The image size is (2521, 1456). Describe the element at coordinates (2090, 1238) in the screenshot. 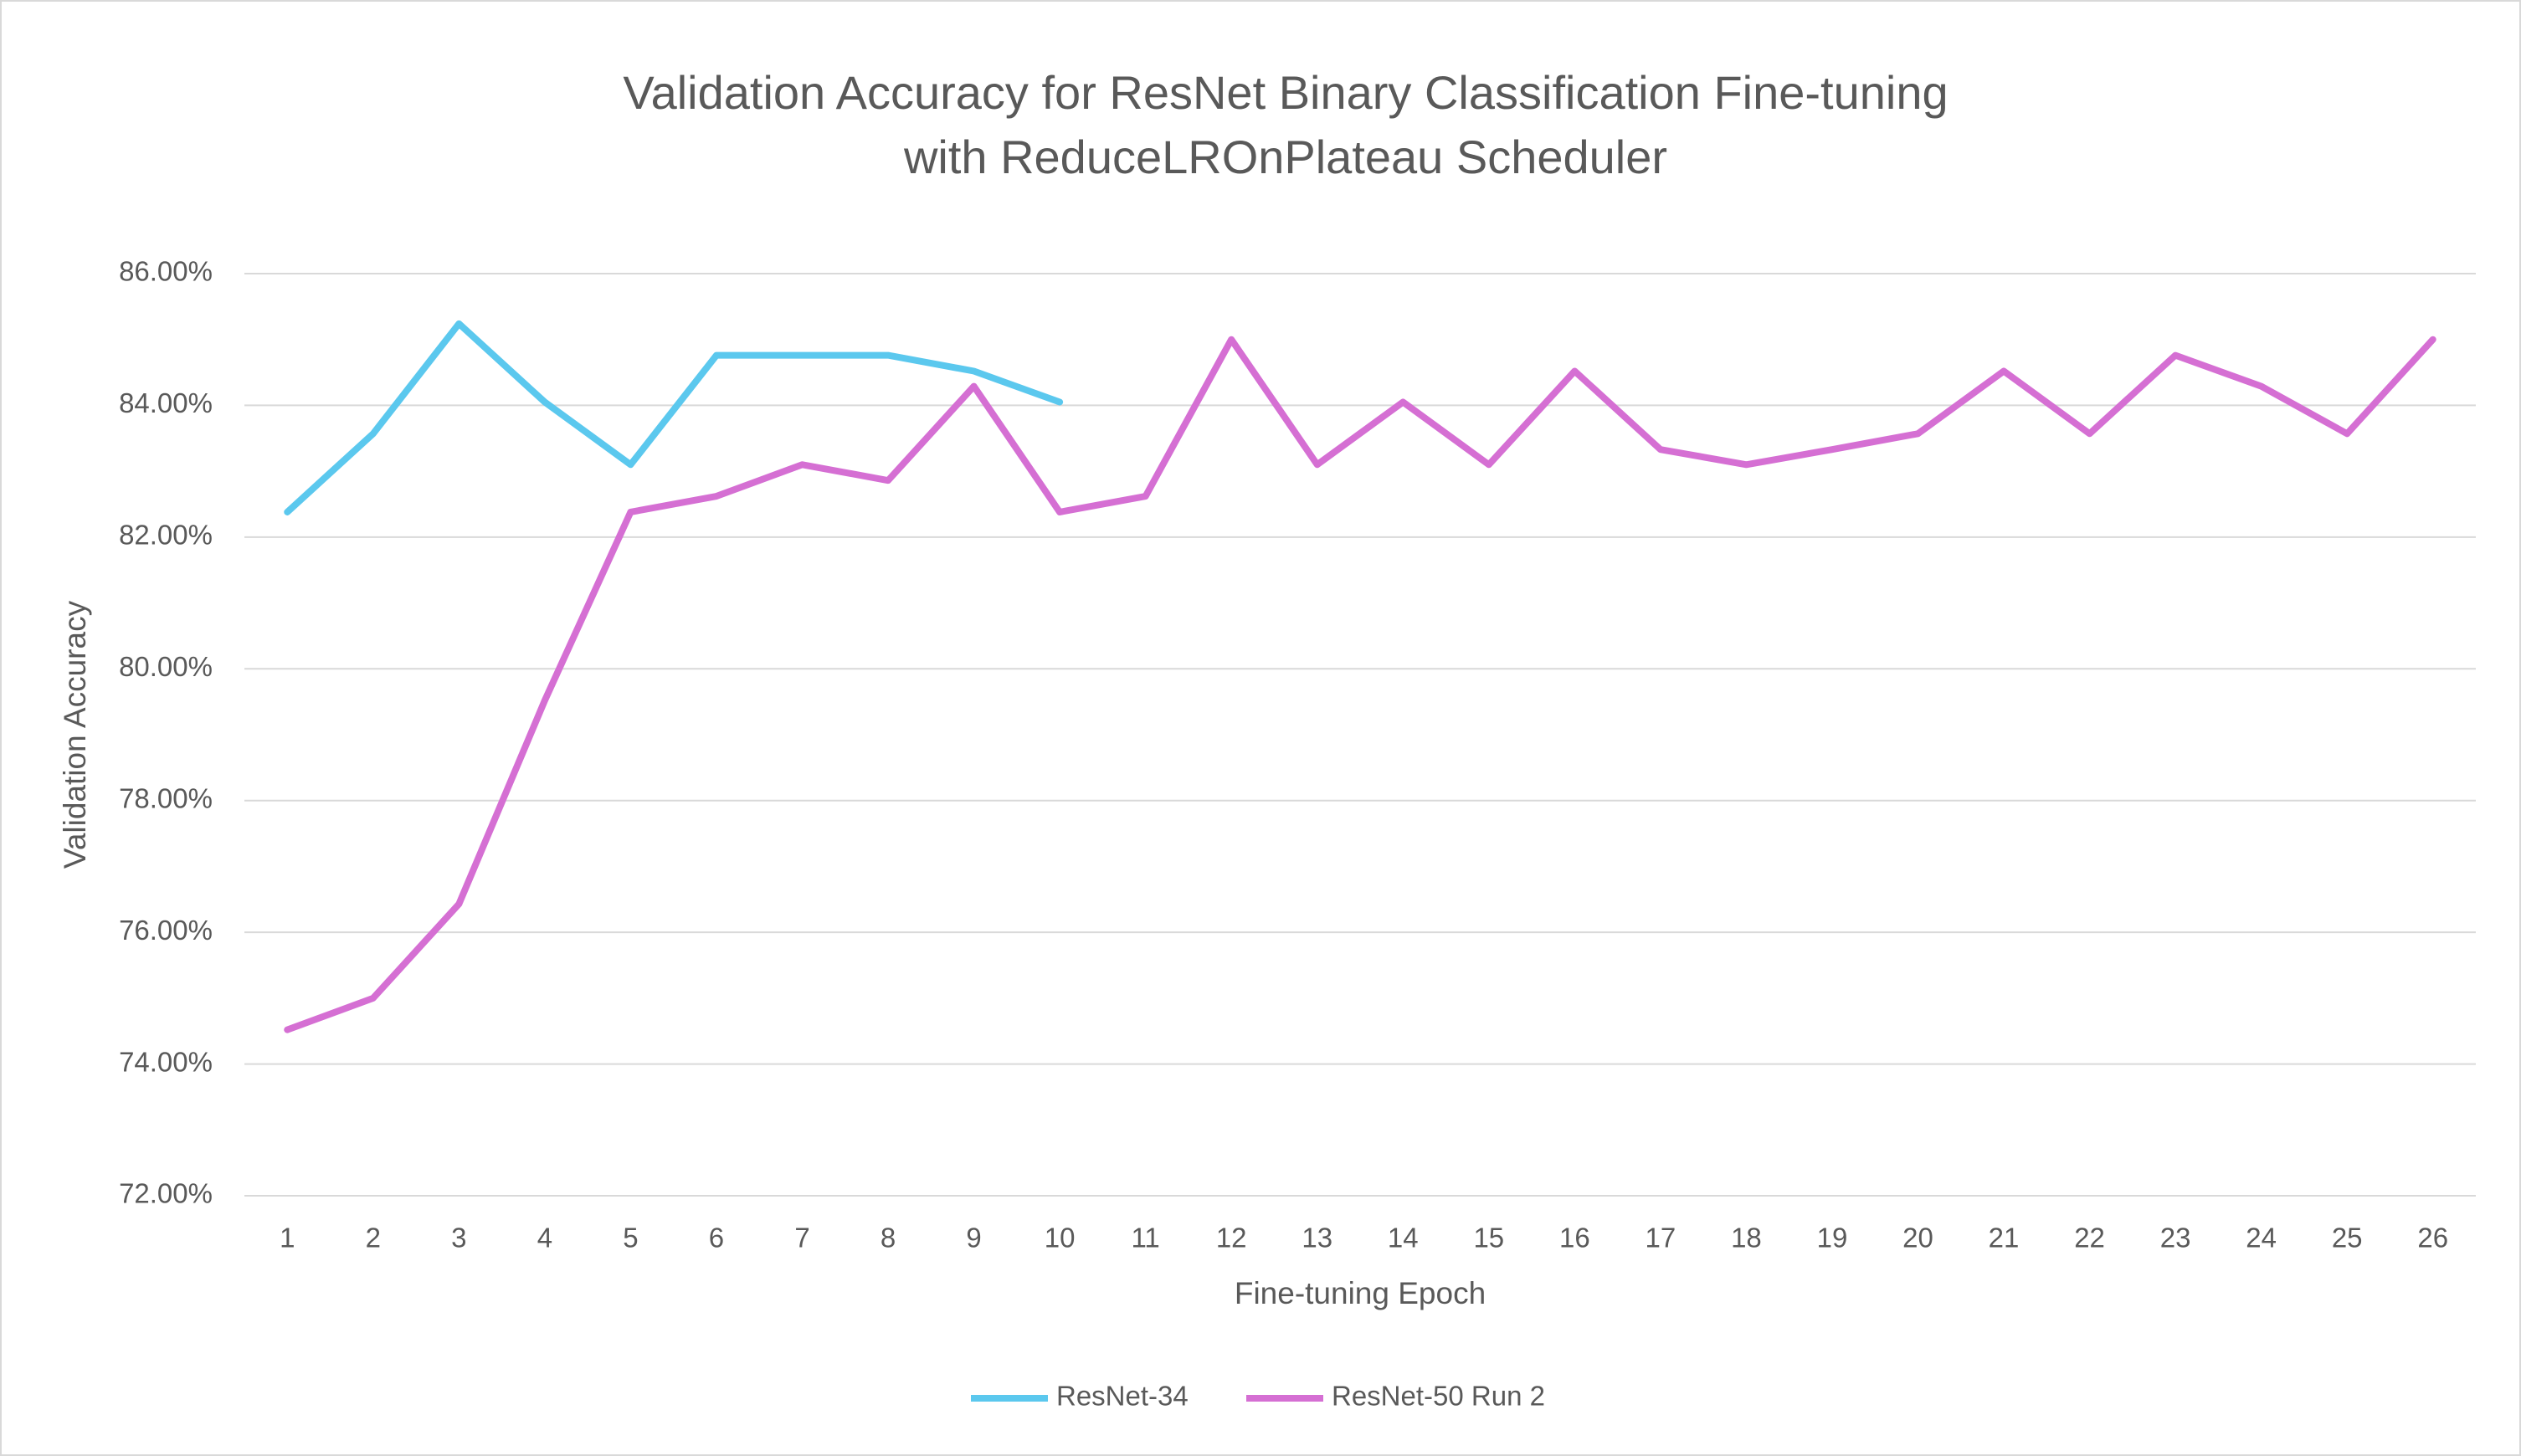

I see `x-tick-label: 22` at that location.